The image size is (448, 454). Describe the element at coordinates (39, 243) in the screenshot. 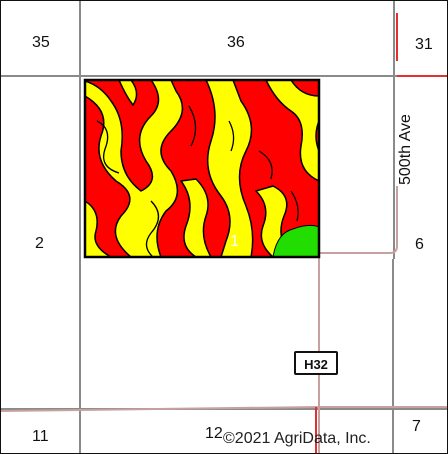

I see `section-number-2: 2` at that location.